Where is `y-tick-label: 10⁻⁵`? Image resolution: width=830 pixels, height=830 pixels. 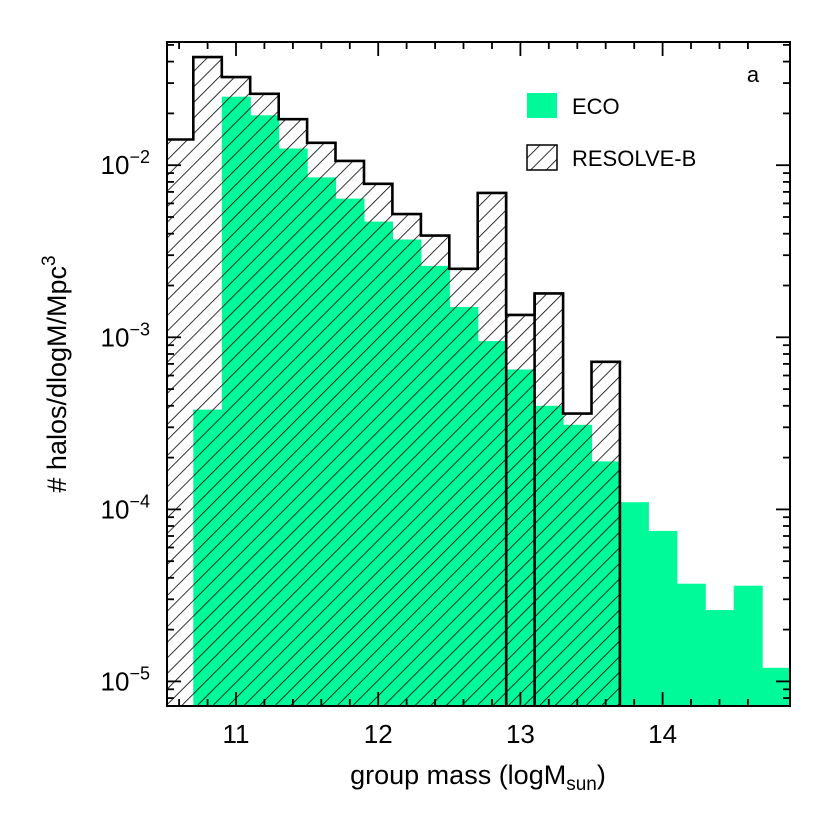
y-tick-label: 10⁻⁵ is located at coordinates (125, 679).